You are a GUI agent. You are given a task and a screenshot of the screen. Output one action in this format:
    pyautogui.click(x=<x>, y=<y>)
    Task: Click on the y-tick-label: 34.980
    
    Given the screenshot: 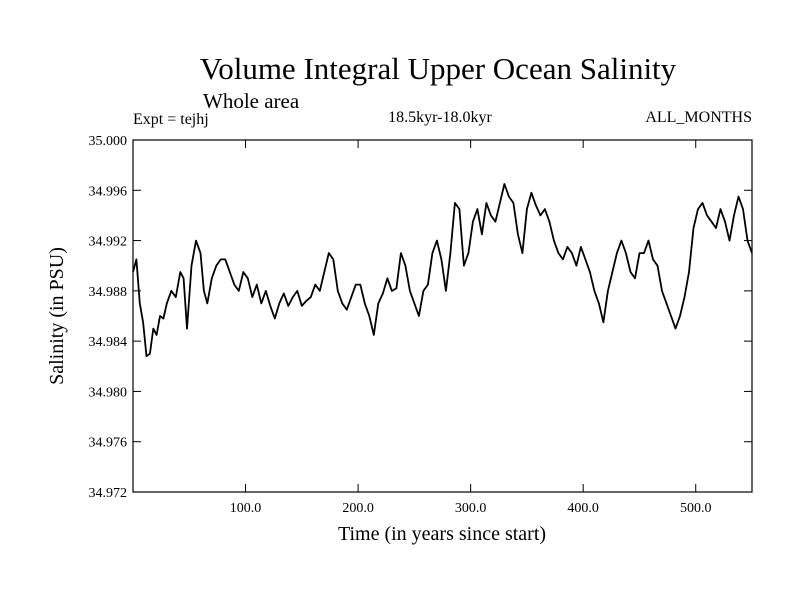 What is the action you would take?
    pyautogui.click(x=108, y=392)
    